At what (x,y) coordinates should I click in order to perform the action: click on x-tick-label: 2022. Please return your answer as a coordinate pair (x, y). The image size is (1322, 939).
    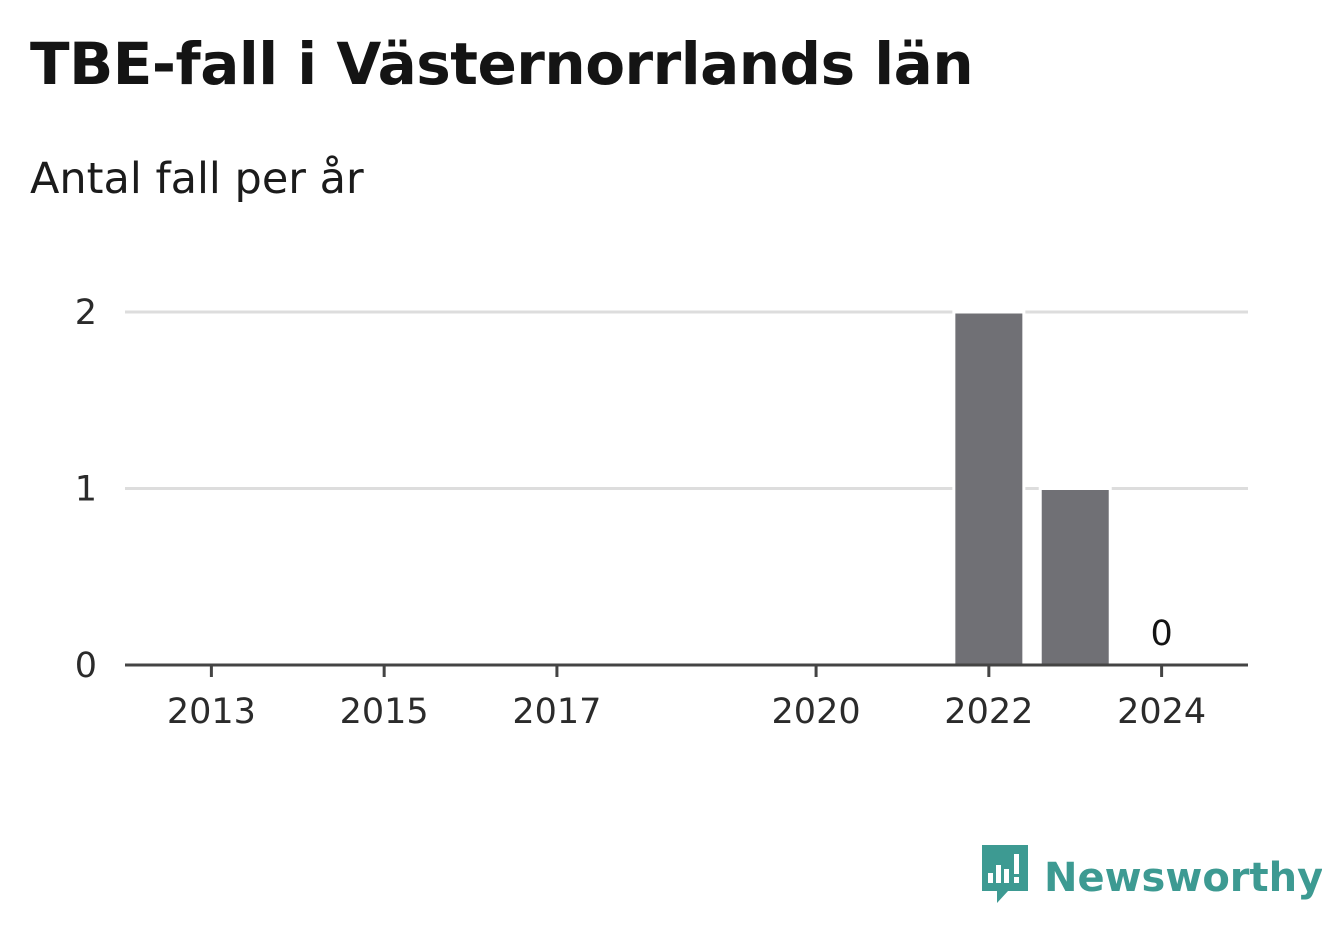
    Looking at the image, I should click on (988, 712).